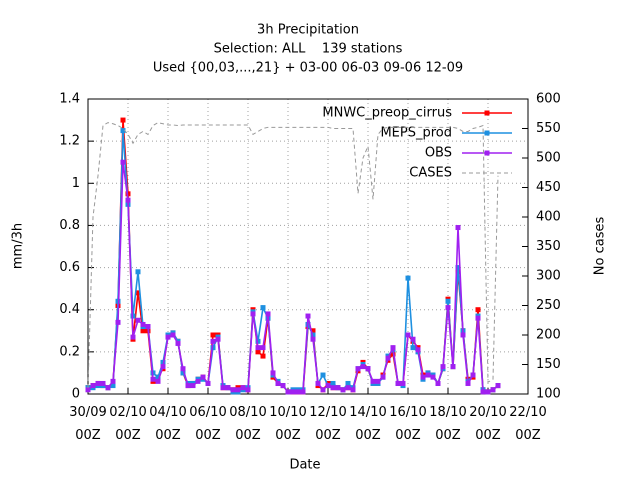 The height and width of the screenshot is (480, 640). I want to click on y2-tick-label: 200, so click(548, 335).